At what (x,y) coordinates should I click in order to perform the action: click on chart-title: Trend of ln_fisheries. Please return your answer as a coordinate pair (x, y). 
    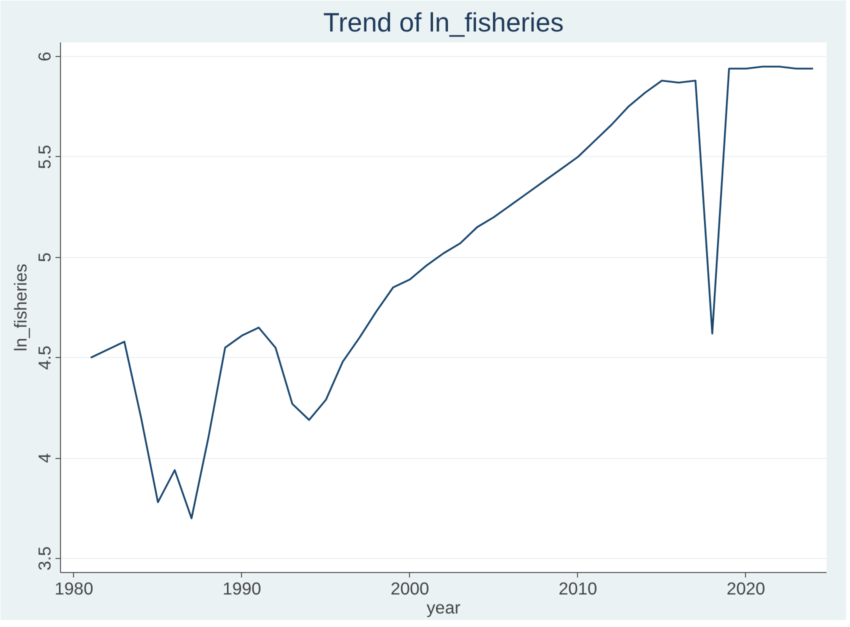
    Looking at the image, I should click on (443, 23).